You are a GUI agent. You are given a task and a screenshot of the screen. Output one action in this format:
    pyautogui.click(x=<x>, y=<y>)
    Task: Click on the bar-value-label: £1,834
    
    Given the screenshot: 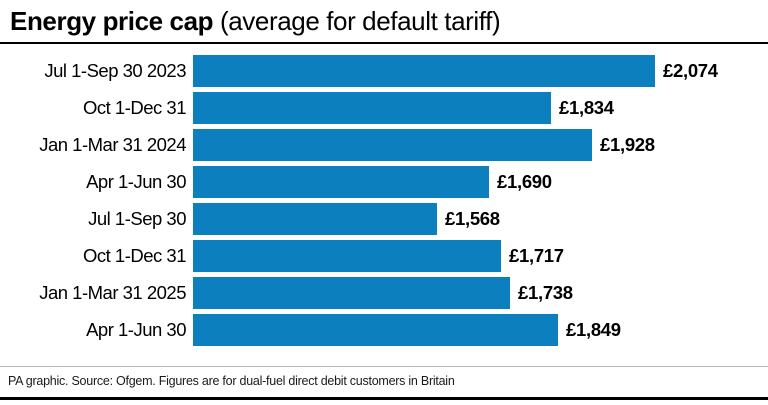 What is the action you would take?
    pyautogui.click(x=586, y=107)
    